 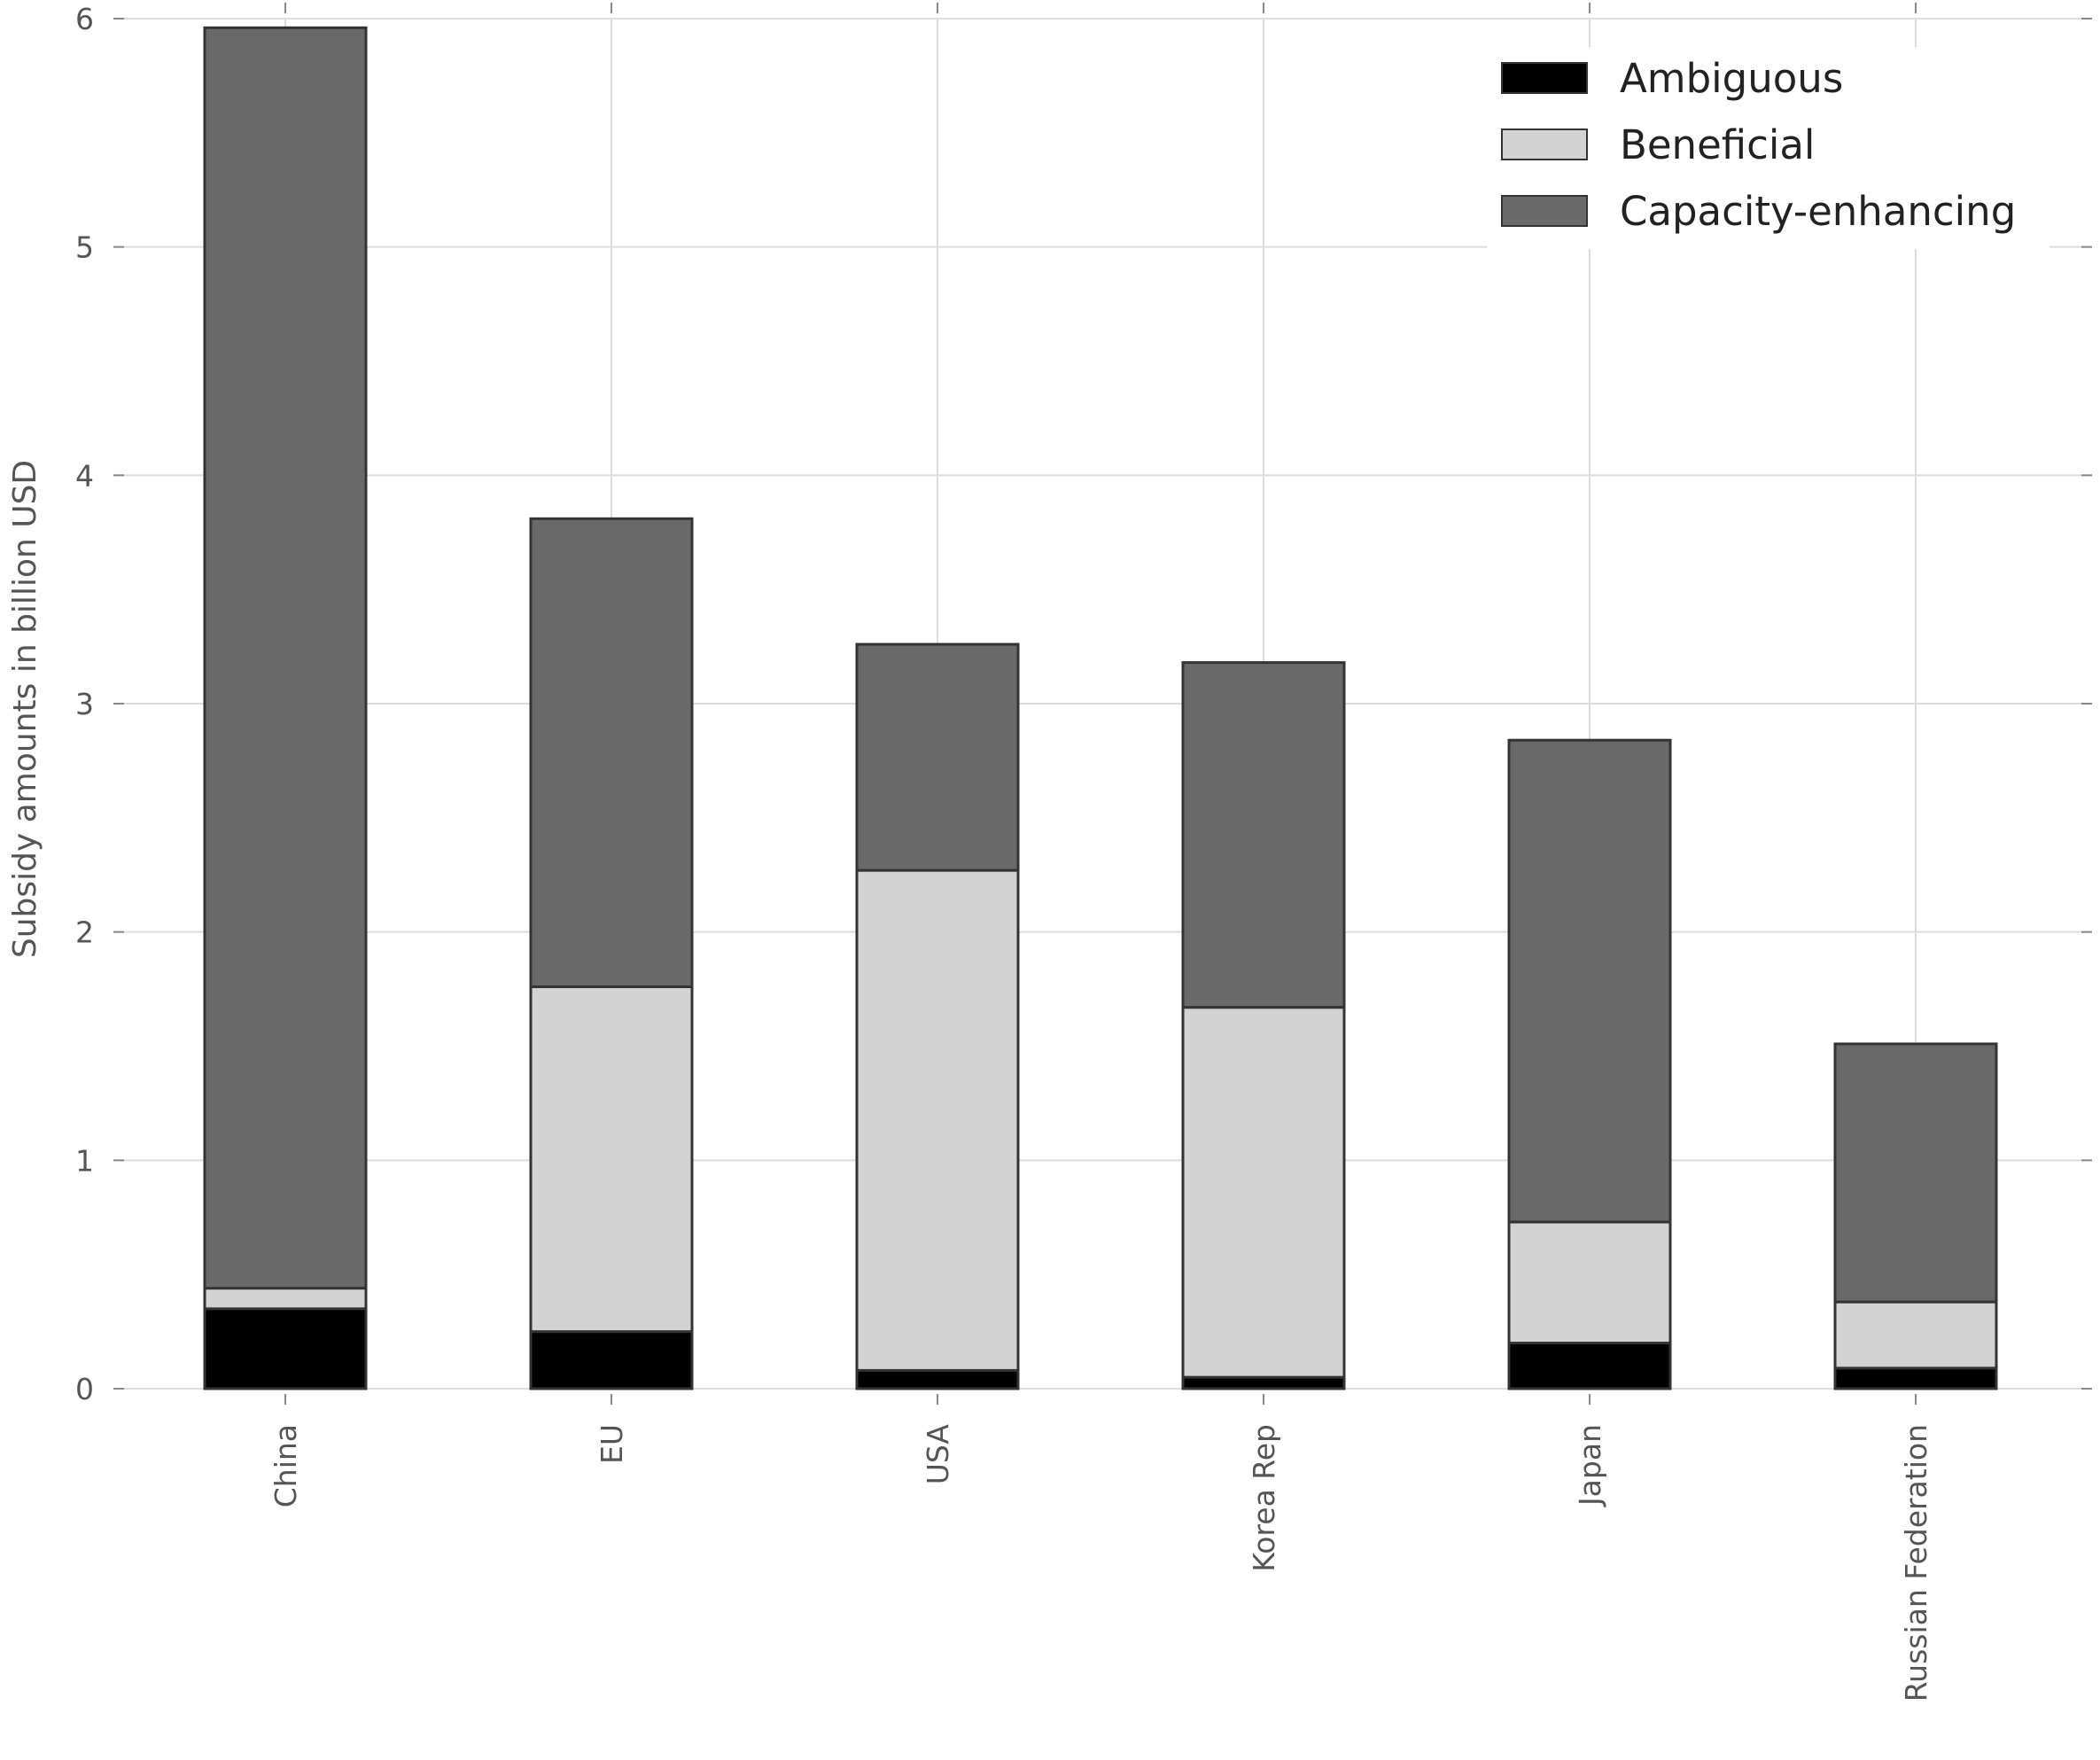 What do you see at coordinates (1916, 1563) in the screenshot?
I see `x-tick-label: Russian Federation` at bounding box center [1916, 1563].